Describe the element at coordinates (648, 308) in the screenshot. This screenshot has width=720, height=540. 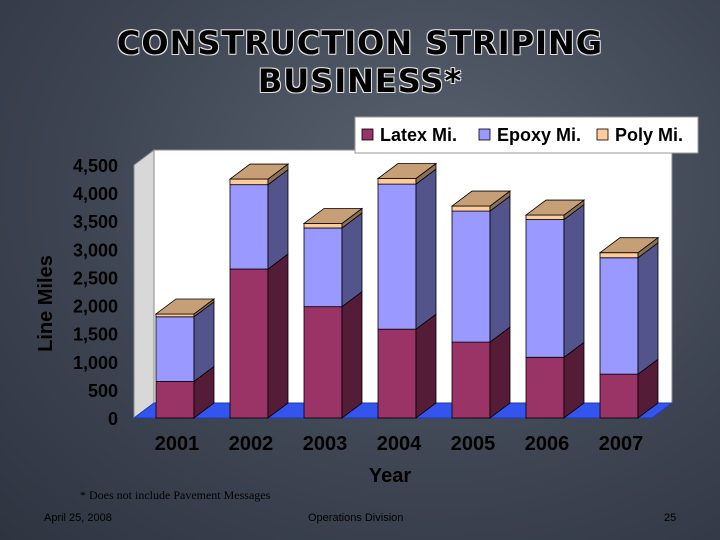
I see `bar-side-epoxy-2007` at that location.